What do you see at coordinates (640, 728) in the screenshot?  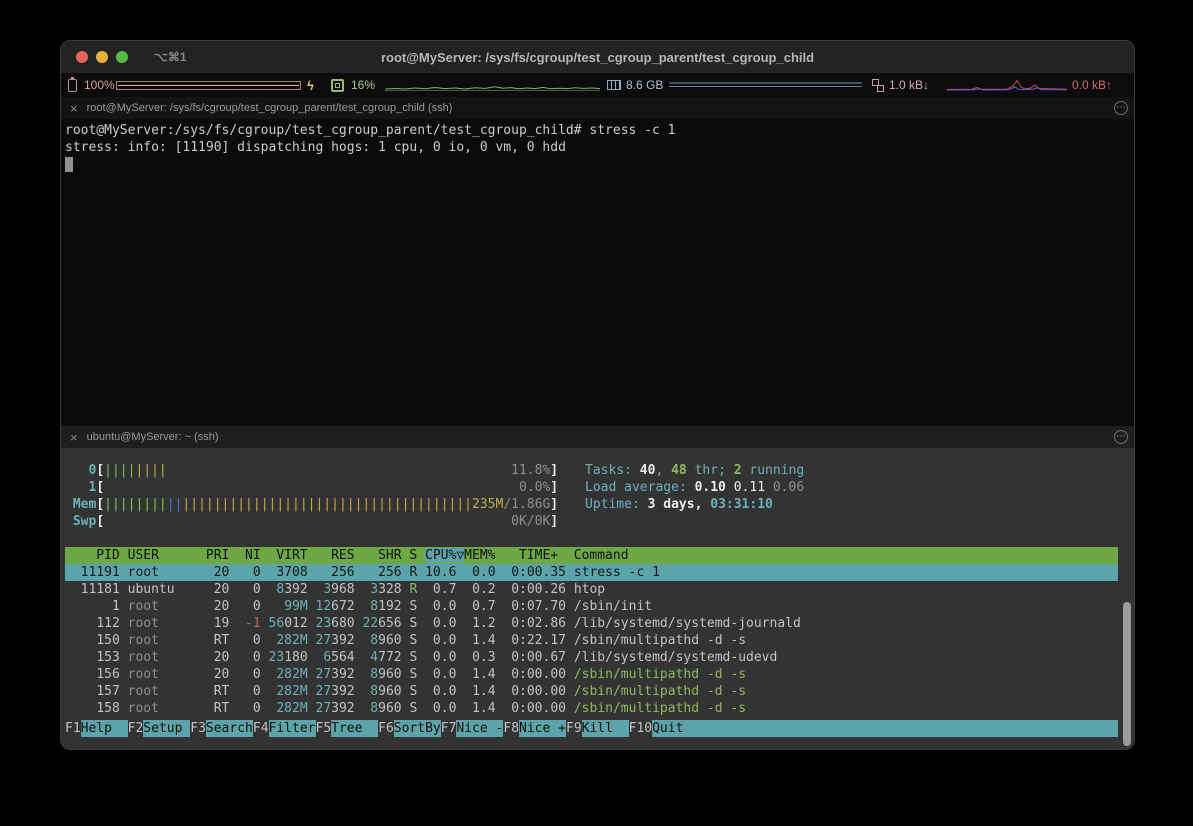 I see `fkey-f10: F10` at bounding box center [640, 728].